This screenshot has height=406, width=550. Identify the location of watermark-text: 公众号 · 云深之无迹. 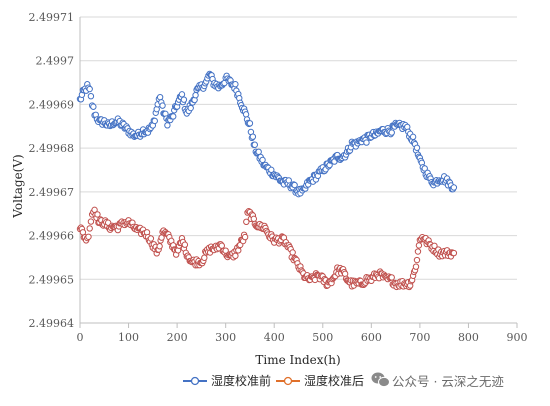
(448, 381).